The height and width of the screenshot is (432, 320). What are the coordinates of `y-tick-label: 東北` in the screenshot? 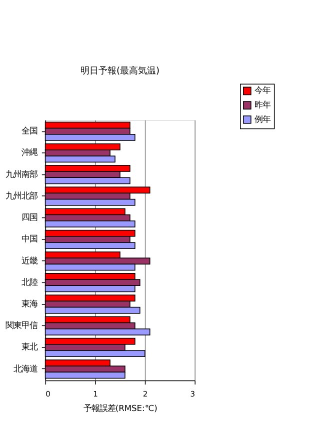 It's located at (29, 347).